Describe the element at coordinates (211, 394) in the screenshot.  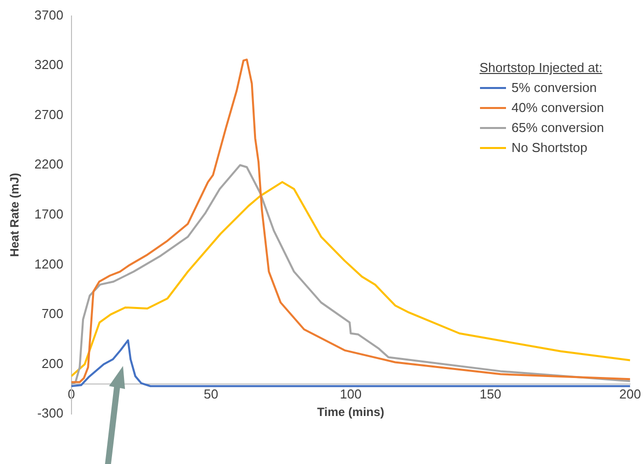
I see `x-tick-label: 50` at that location.